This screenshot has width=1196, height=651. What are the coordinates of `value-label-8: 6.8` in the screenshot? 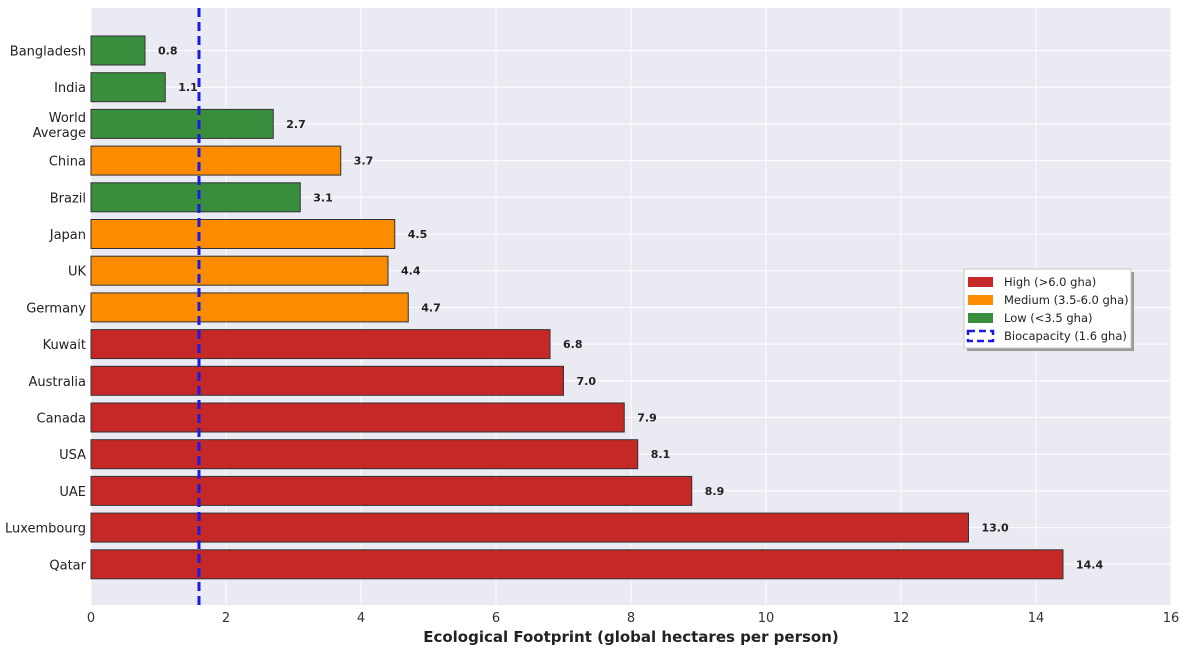 It's located at (573, 344).